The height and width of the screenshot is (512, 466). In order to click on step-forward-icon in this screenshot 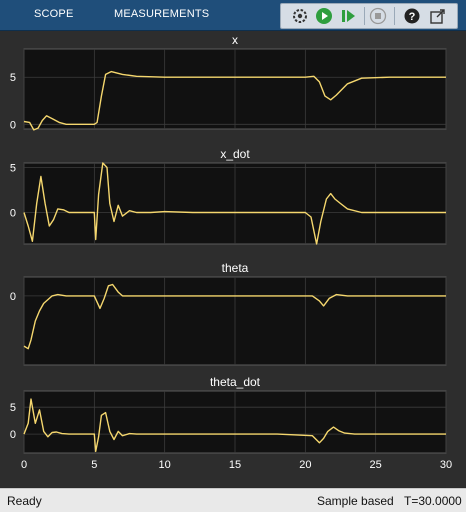, I will do `click(348, 16)`.